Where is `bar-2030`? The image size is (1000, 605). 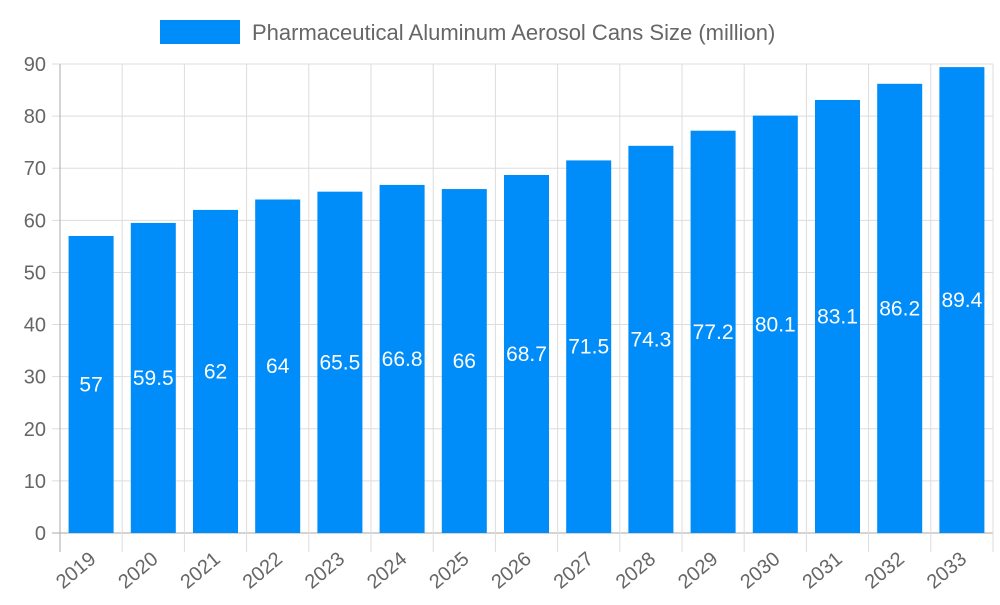 bar-2030 is located at coordinates (775, 324).